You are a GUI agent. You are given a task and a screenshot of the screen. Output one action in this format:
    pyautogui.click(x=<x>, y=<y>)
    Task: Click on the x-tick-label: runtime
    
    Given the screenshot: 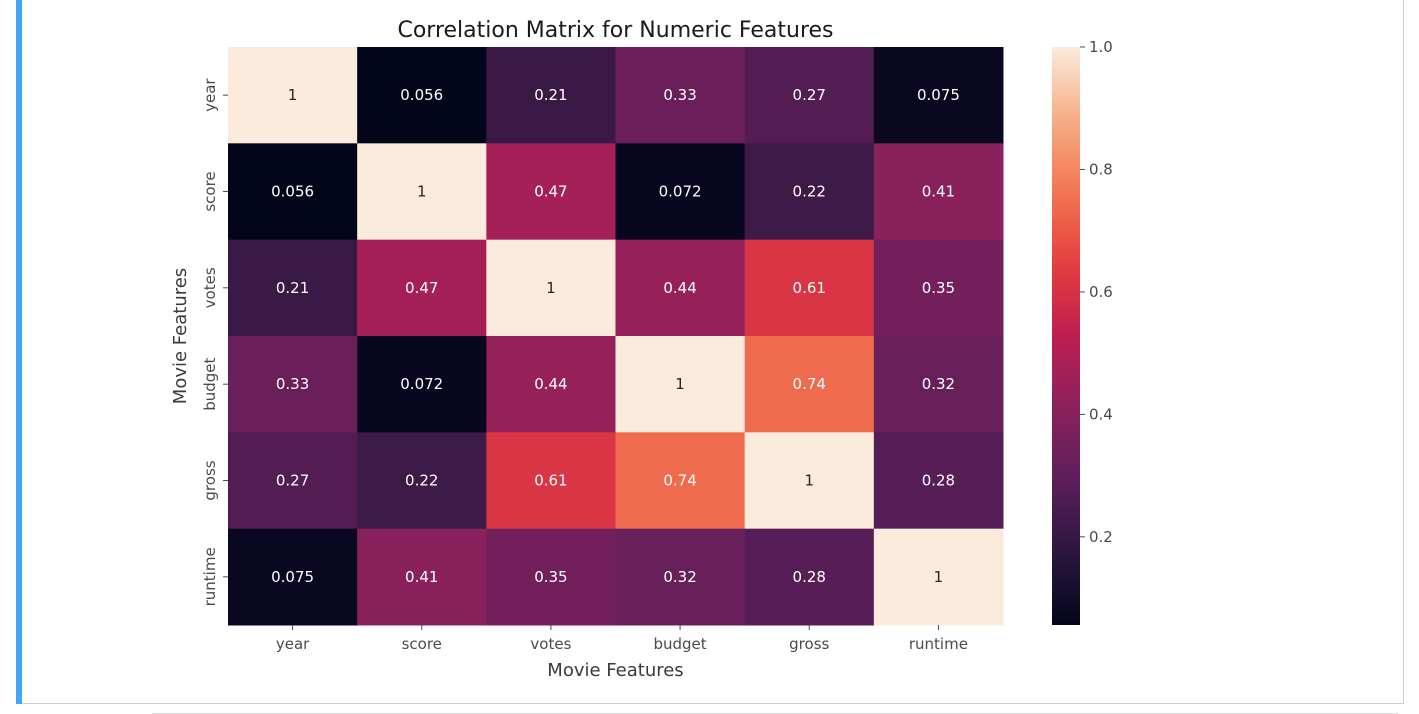 What is the action you would take?
    pyautogui.click(x=938, y=644)
    